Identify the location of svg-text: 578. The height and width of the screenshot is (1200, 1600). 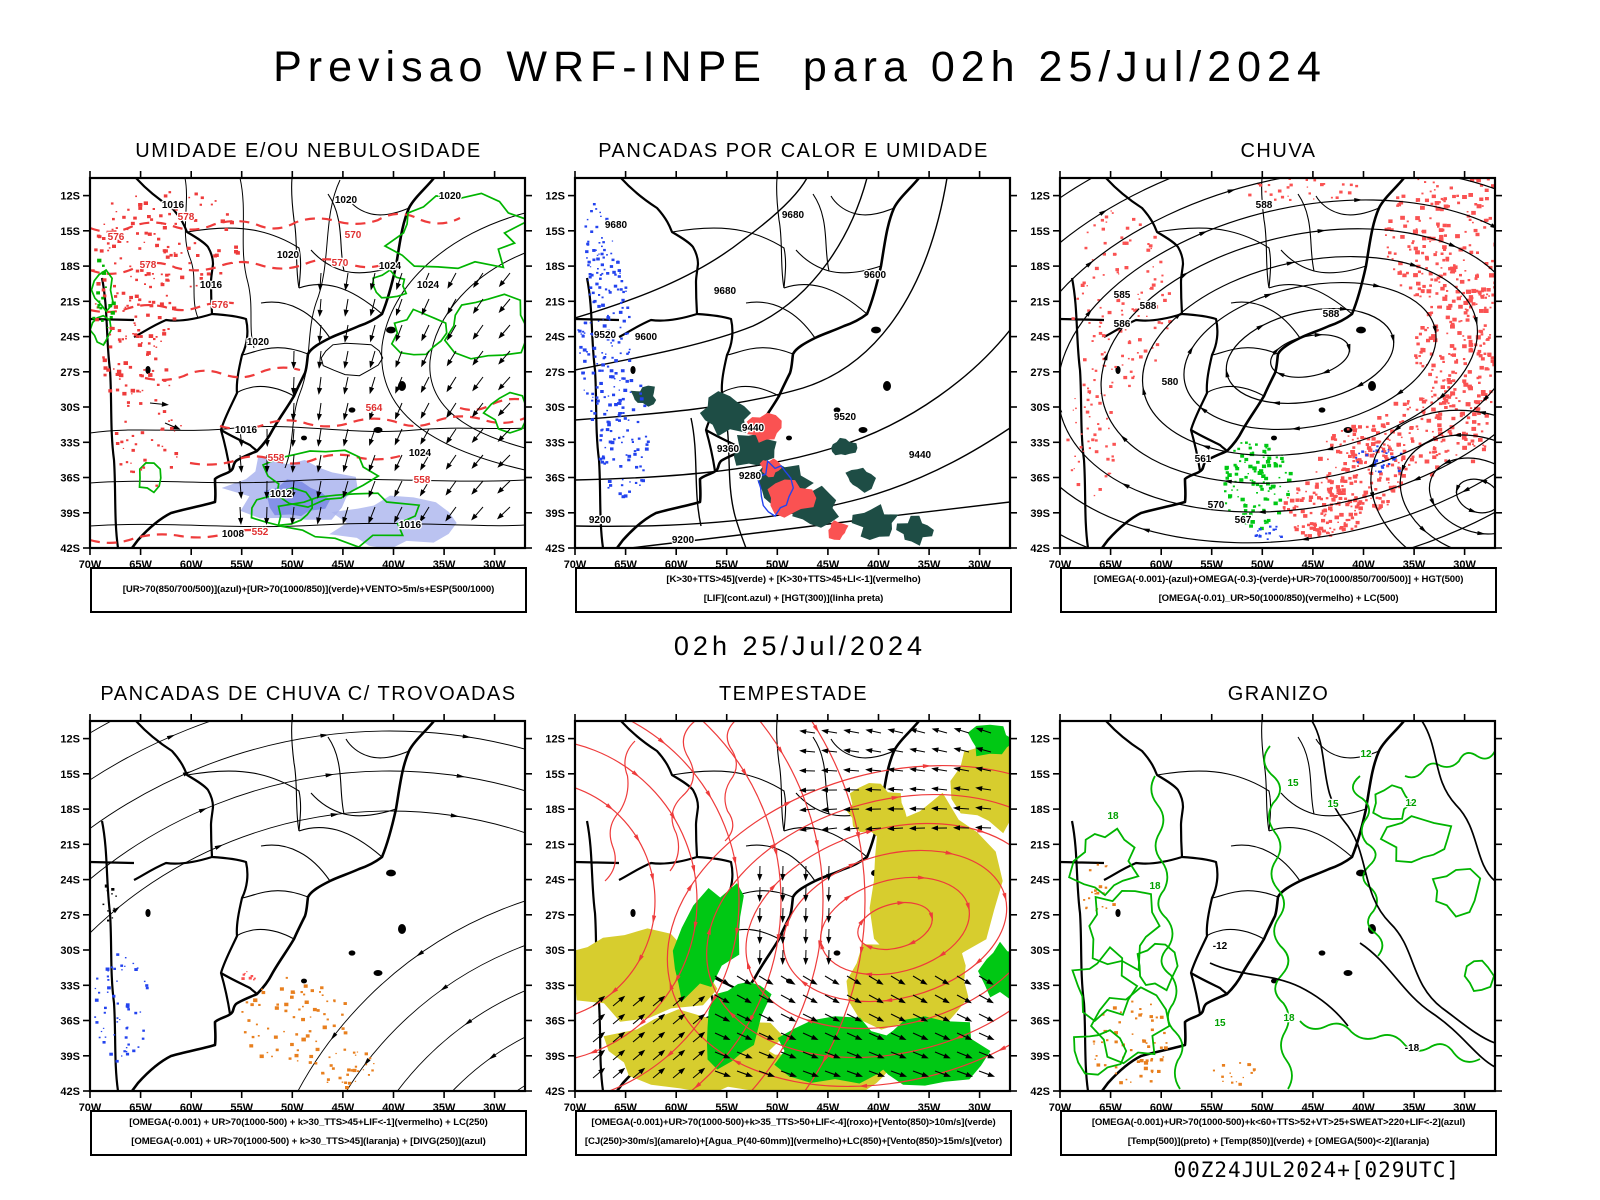
(186, 217).